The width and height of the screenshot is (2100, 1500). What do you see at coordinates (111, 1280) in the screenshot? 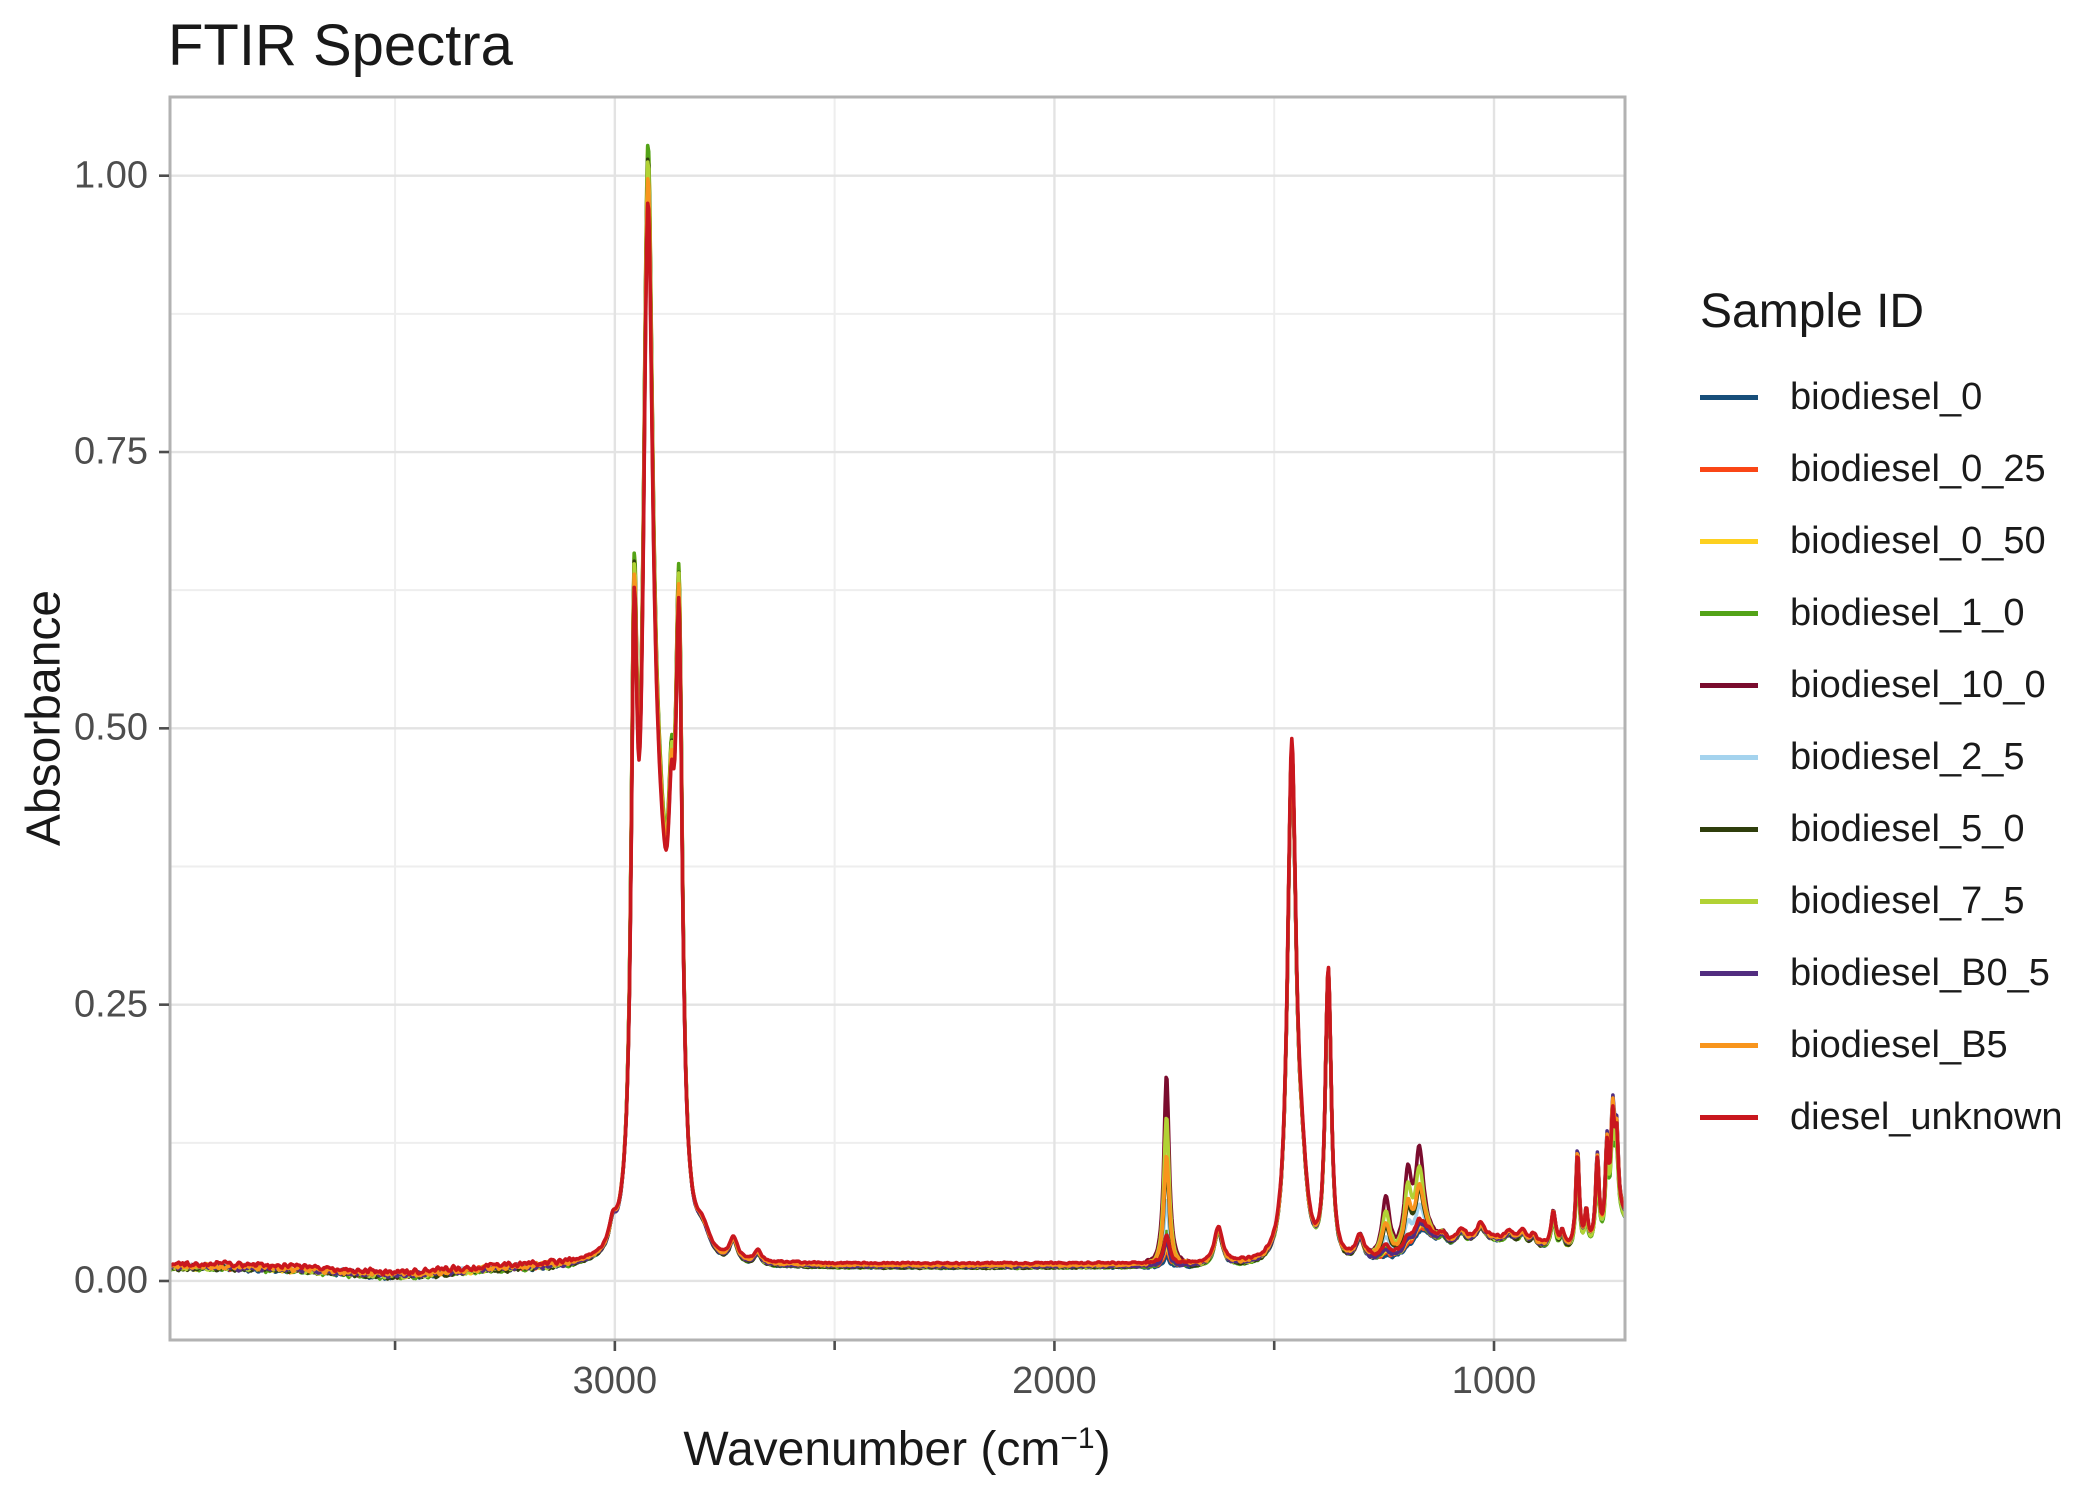
I see `y-tick-label: 0.00` at bounding box center [111, 1280].